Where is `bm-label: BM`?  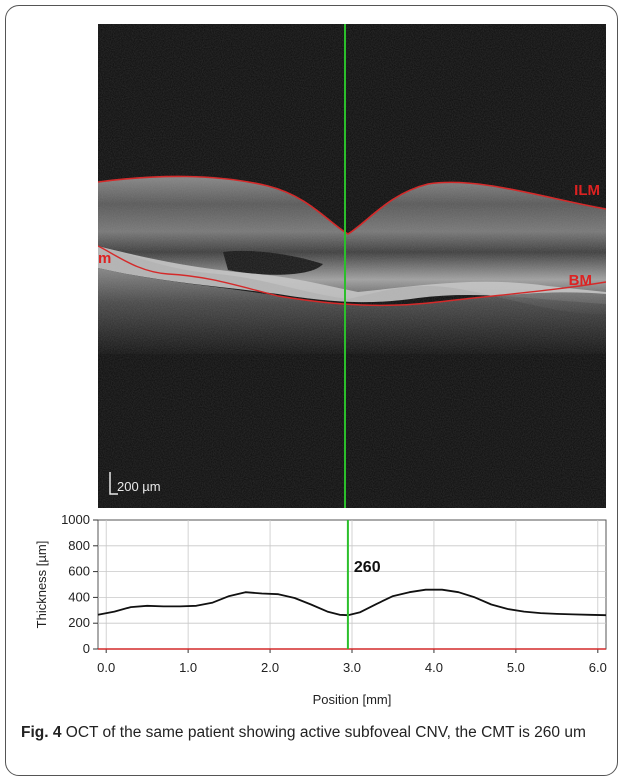 bm-label: BM is located at coordinates (580, 280).